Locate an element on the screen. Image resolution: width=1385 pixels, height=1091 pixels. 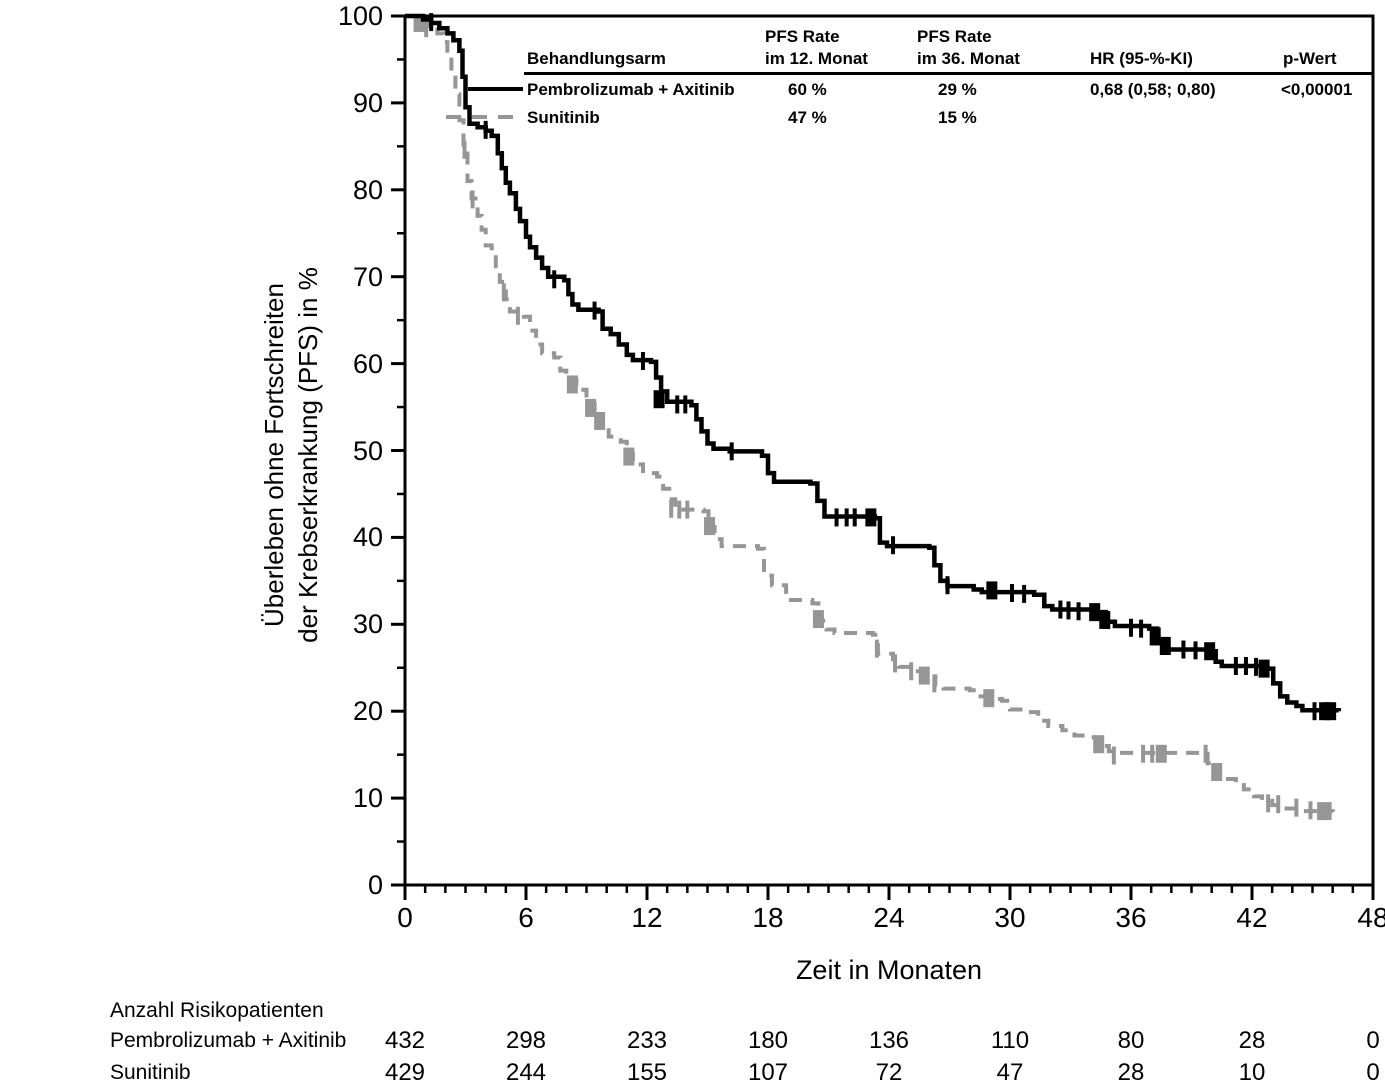
sunitinib-pfs12-value: 47 % is located at coordinates (807, 117).